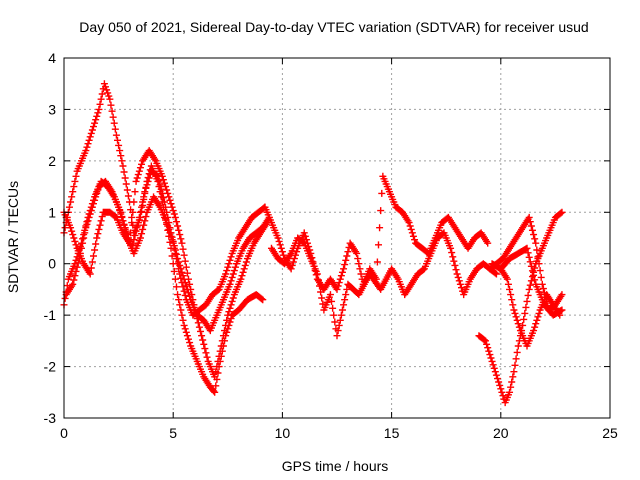 Image resolution: width=640 pixels, height=480 pixels. Describe the element at coordinates (64, 433) in the screenshot. I see `x-tick-label: 0` at that location.